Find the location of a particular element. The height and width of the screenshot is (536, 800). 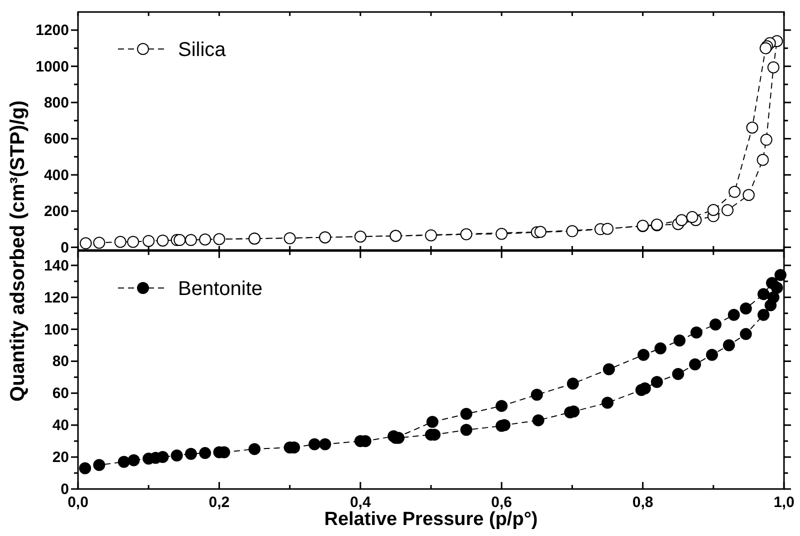

x-axis-title: Relative Pressure (p/p°) is located at coordinates (431, 519).